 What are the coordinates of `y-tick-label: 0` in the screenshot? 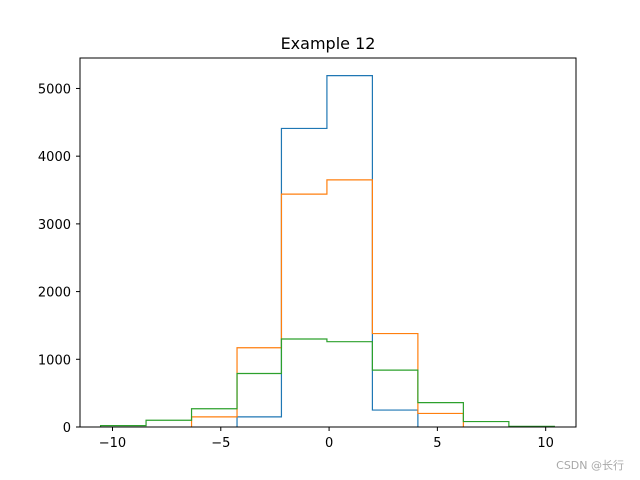 It's located at (67, 428).